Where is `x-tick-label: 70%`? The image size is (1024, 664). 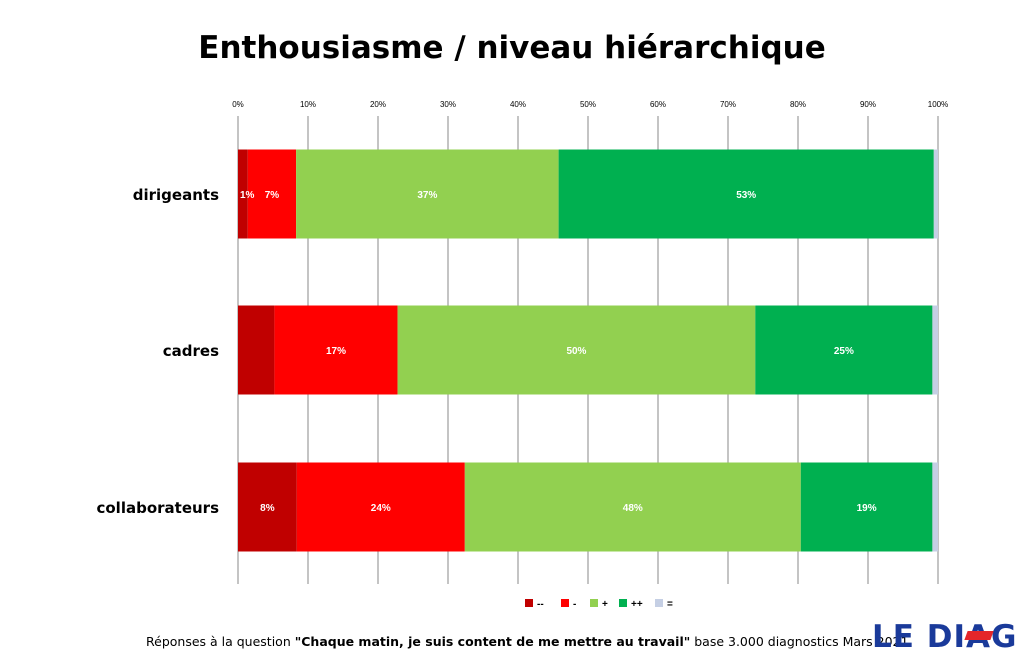 x-tick-label: 70% is located at coordinates (728, 104).